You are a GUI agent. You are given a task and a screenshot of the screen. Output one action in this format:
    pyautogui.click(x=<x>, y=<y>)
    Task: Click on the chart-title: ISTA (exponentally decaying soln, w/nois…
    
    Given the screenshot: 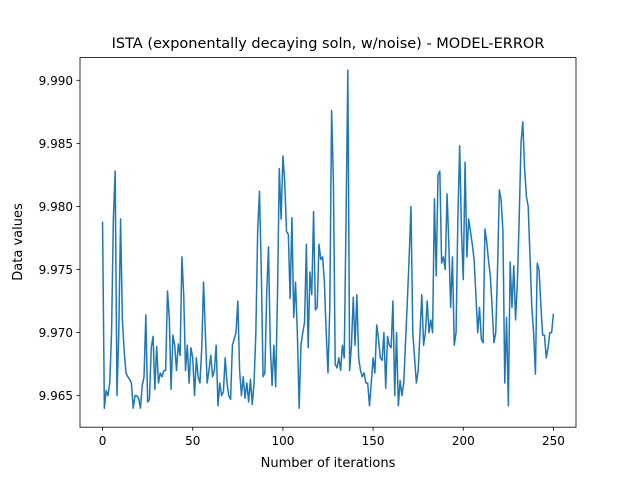 What is the action you would take?
    pyautogui.click(x=328, y=44)
    